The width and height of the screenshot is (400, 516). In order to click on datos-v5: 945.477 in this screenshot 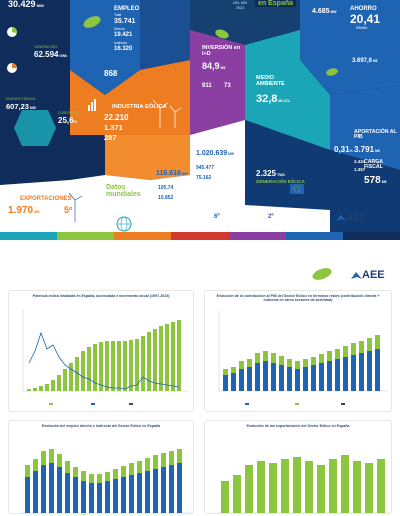, I will do `click(205, 168)`.